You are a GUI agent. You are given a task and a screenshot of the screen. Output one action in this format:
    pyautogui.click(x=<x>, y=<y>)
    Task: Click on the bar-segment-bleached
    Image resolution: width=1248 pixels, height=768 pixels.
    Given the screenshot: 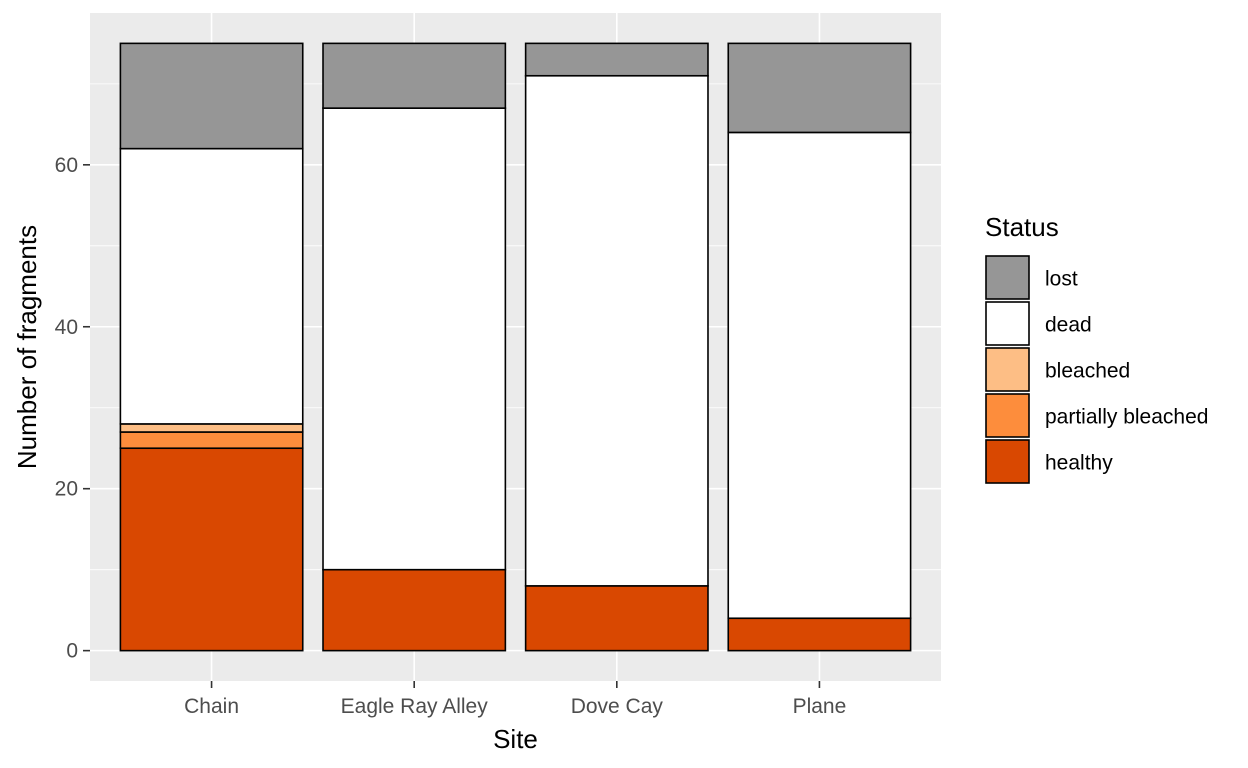 What is the action you would take?
    pyautogui.click(x=211, y=428)
    